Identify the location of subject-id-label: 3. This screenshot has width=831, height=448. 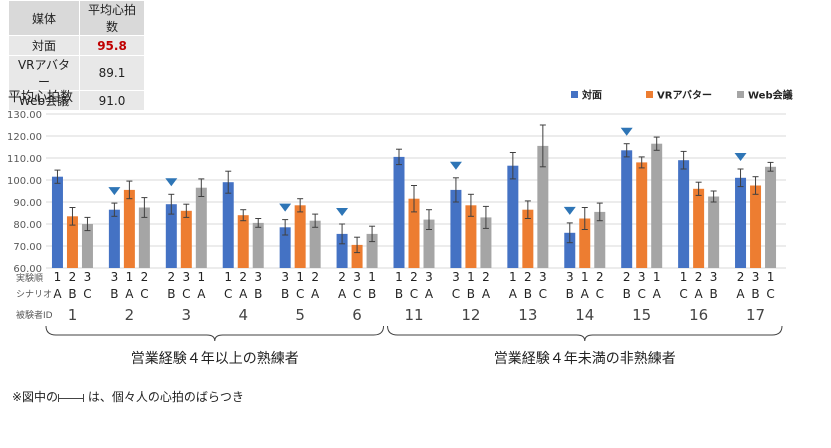
(187, 315).